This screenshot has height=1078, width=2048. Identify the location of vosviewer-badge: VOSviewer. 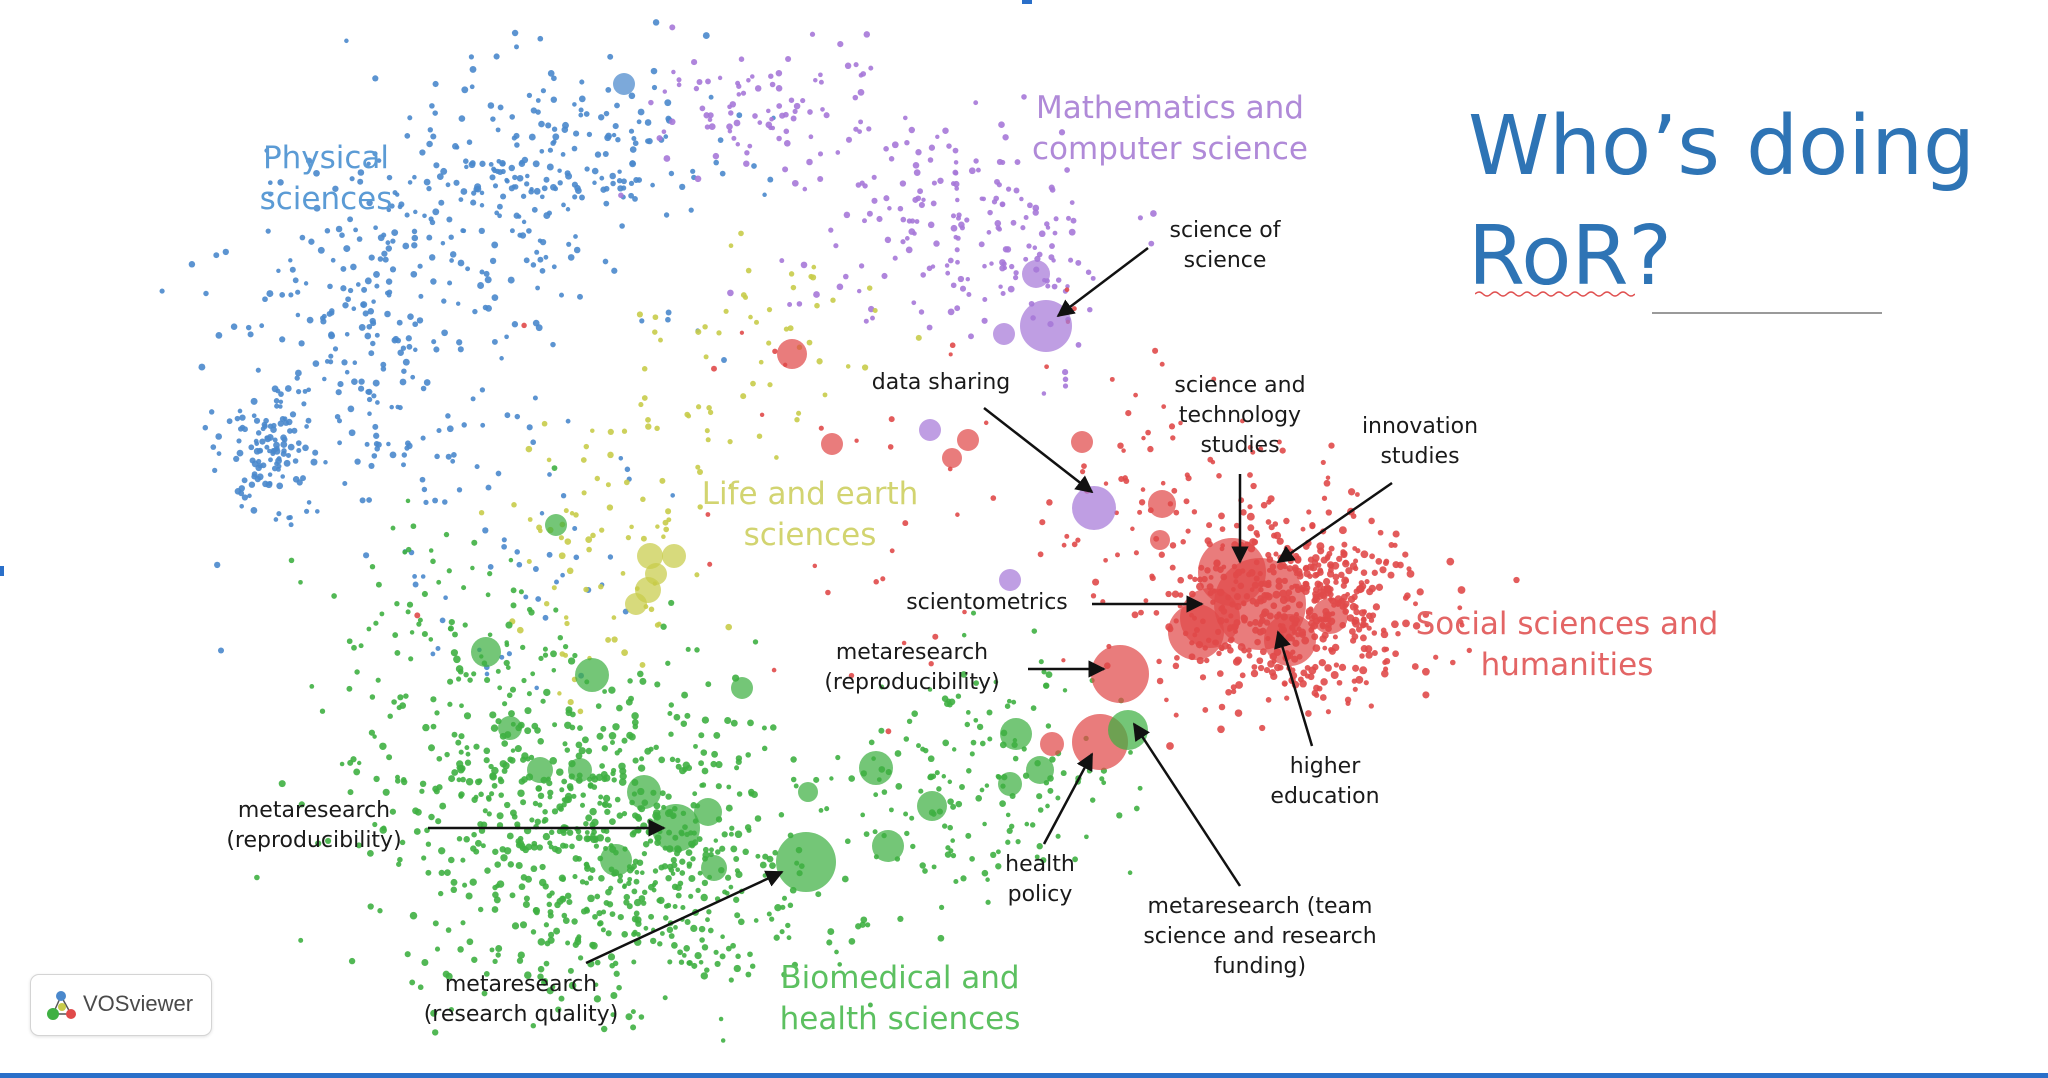
(121, 1005).